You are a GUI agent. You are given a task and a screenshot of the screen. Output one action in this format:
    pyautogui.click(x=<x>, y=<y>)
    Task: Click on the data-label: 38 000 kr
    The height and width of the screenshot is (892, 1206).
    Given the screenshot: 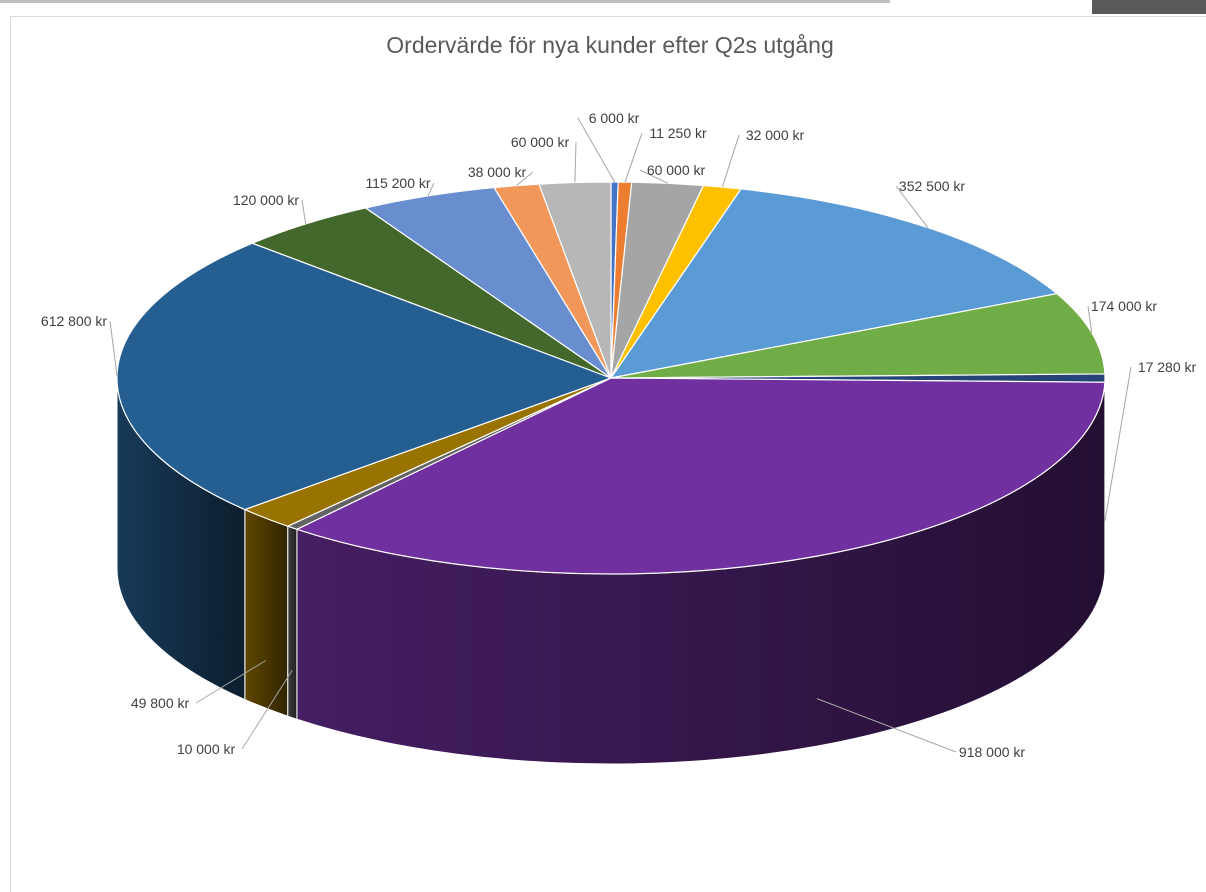 What is the action you would take?
    pyautogui.click(x=497, y=172)
    